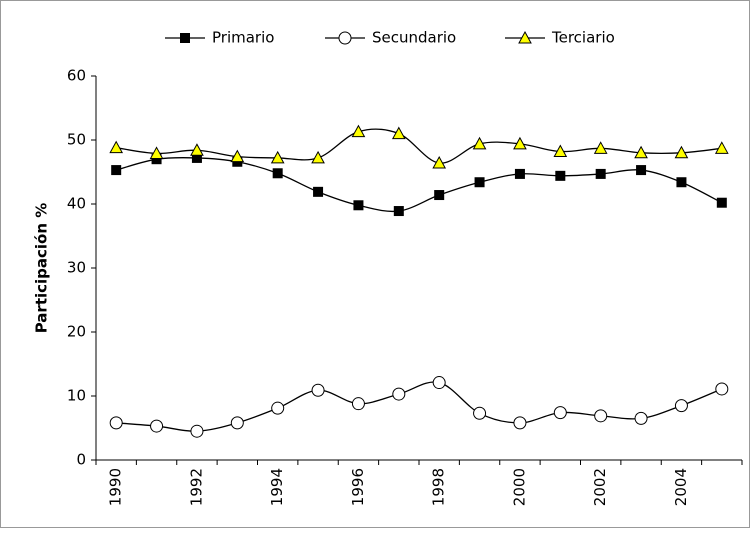 The height and width of the screenshot is (533, 751). What do you see at coordinates (81, 460) in the screenshot?
I see `y-tick-label: 0` at bounding box center [81, 460].